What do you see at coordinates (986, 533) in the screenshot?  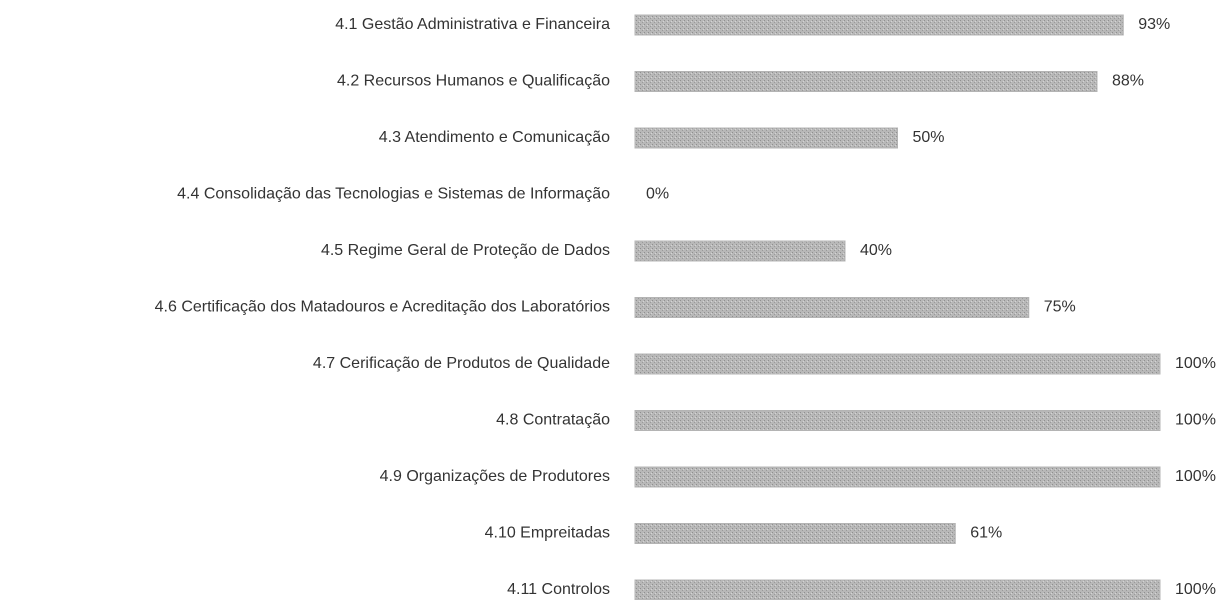 I see `value-label: 61%` at bounding box center [986, 533].